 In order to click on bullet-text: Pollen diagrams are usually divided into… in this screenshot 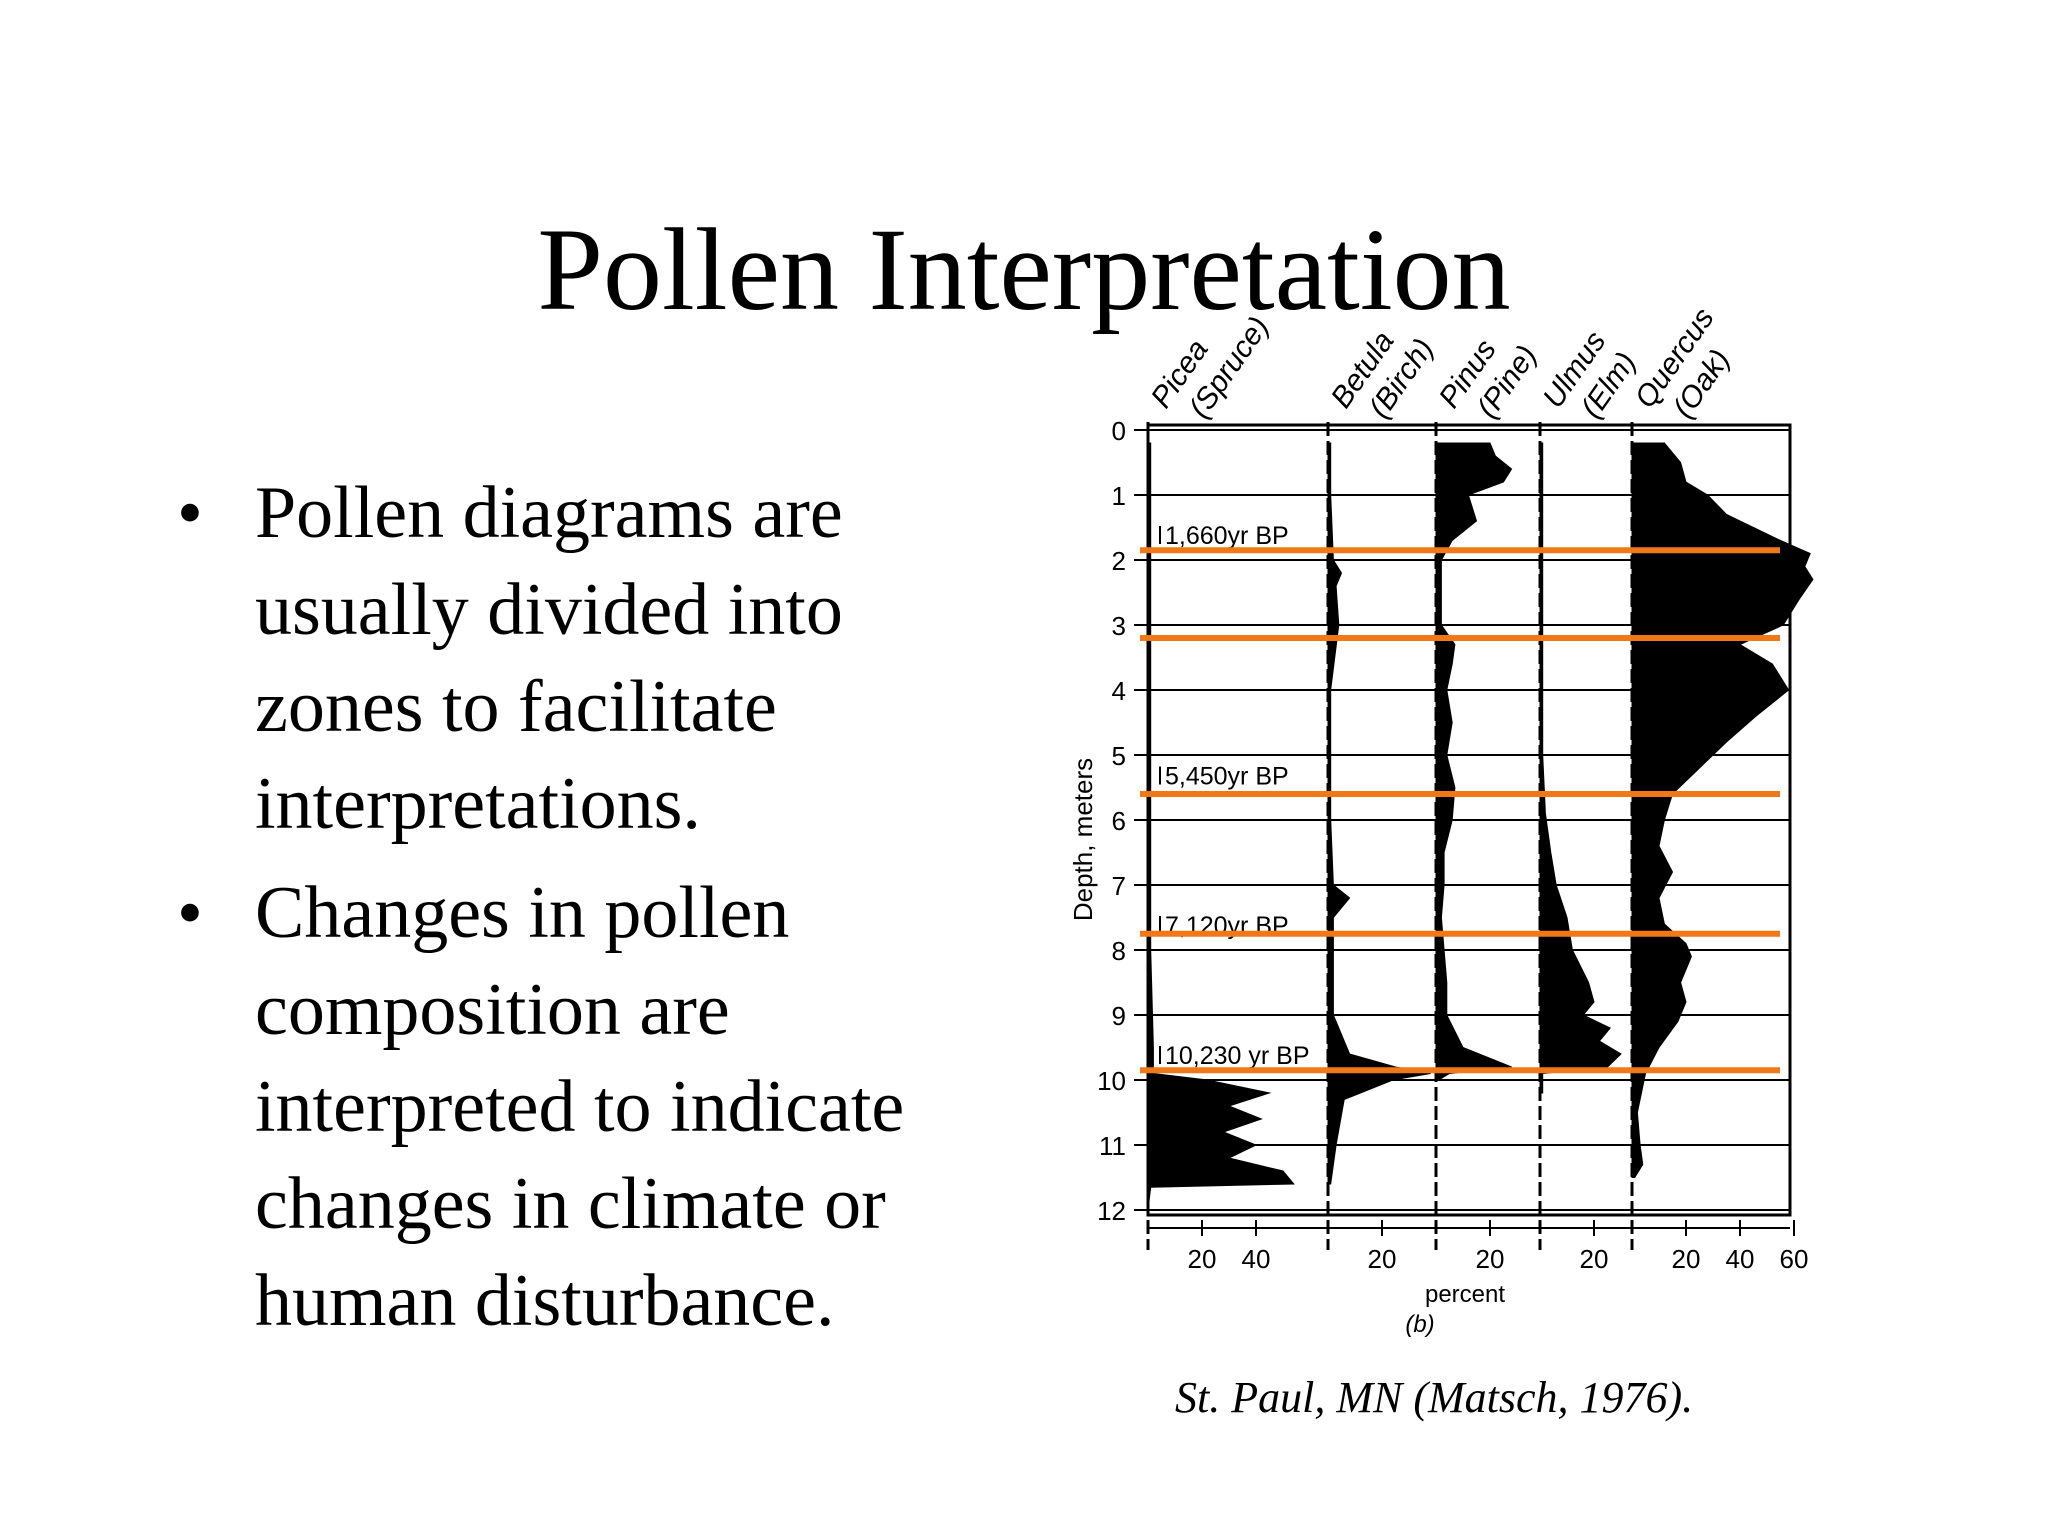, I will do `click(549, 658)`.